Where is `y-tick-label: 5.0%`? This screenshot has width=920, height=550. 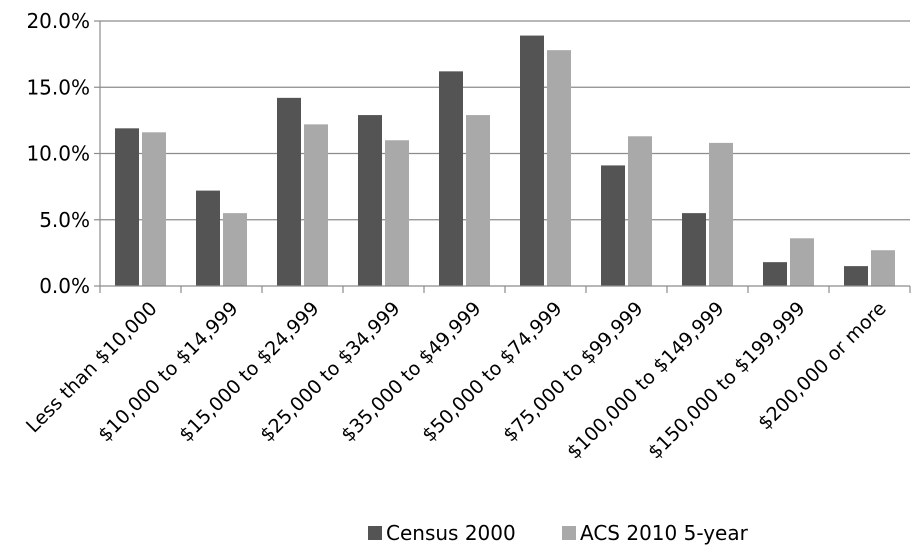
y-tick-label: 5.0% is located at coordinates (64, 220).